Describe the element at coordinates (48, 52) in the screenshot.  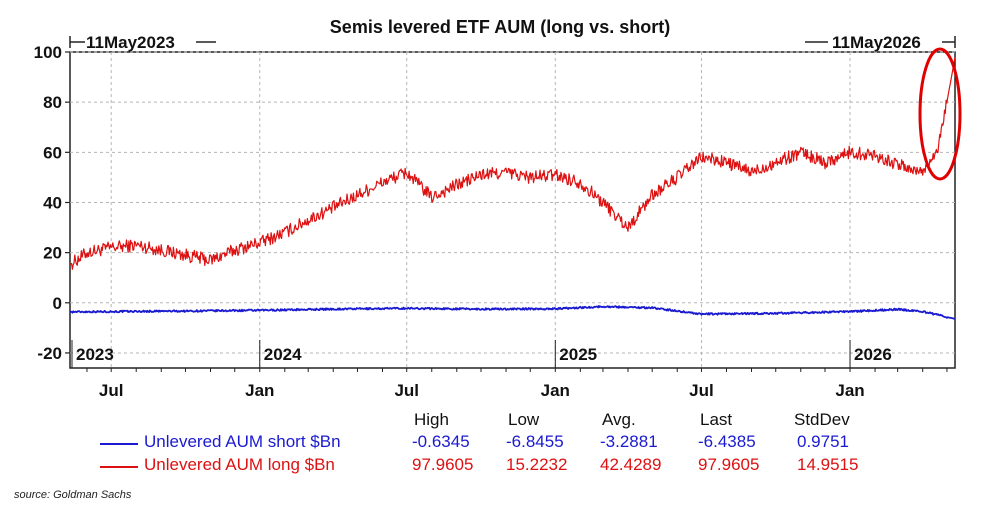
I see `y-tick-label: 100` at that location.